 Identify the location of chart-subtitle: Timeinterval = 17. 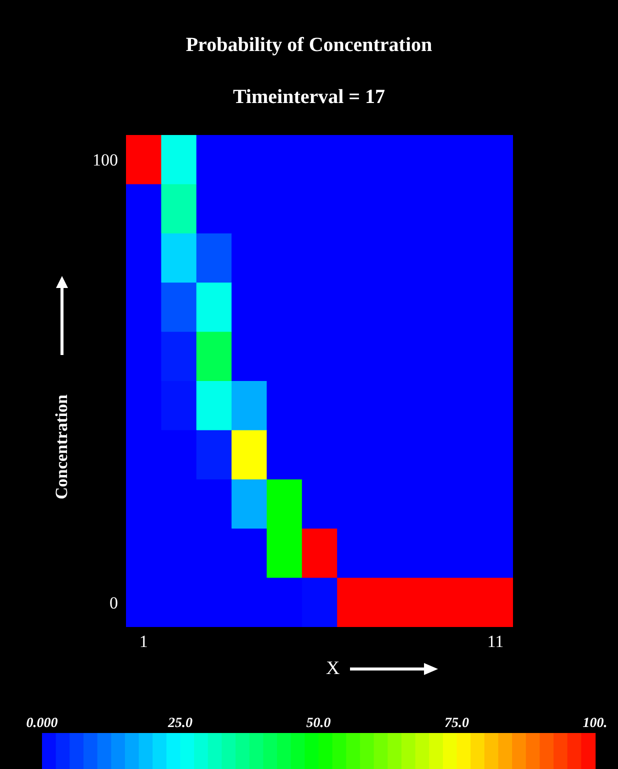
(309, 97).